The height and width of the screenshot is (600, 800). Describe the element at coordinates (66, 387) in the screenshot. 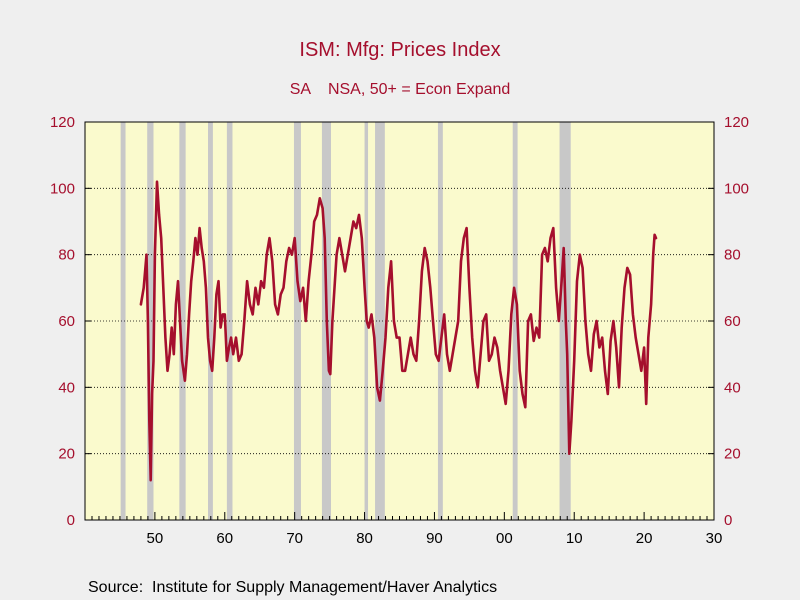

I see `y-tick-label-left: 40` at that location.